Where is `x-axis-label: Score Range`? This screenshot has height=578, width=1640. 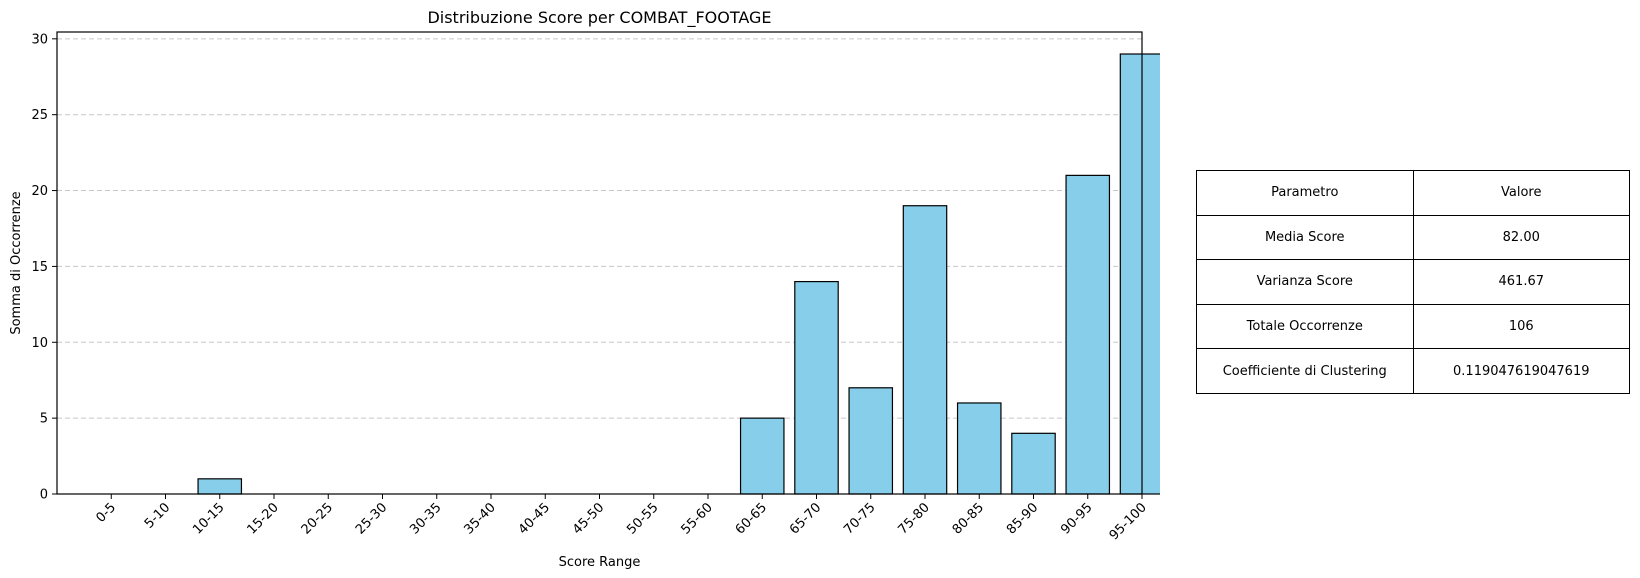
x-axis-label: Score Range is located at coordinates (600, 562).